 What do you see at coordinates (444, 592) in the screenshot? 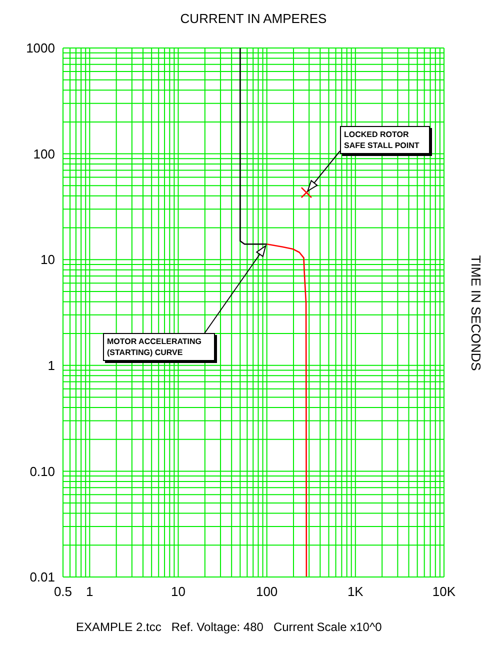
I see `x-tick-label: 10K` at bounding box center [444, 592].